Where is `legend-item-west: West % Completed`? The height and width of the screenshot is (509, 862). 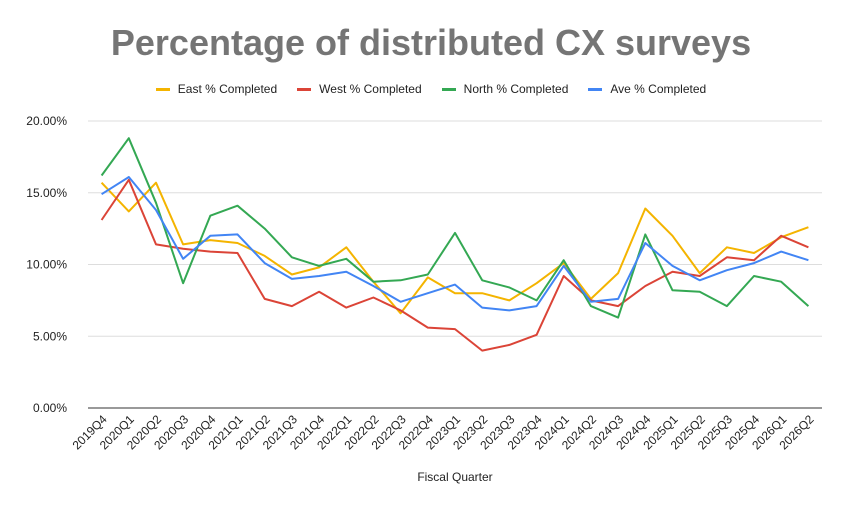
legend-item-west: West % Completed is located at coordinates (359, 89).